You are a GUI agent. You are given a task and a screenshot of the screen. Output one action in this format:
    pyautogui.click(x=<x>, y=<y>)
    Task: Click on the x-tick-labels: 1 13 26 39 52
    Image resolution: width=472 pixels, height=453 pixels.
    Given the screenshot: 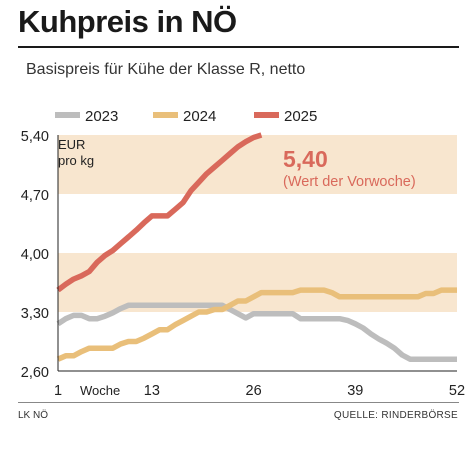 What is the action you would take?
    pyautogui.click(x=259, y=391)
    